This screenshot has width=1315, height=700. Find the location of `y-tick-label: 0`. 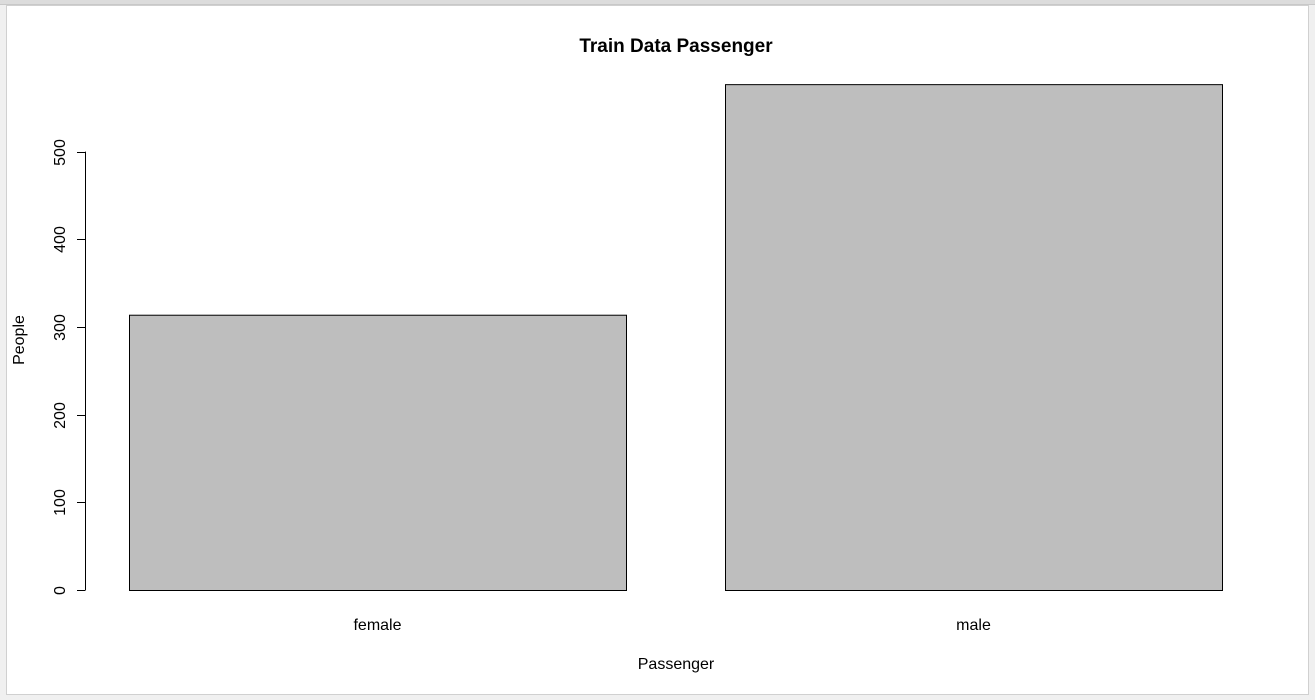

y-tick-label: 0 is located at coordinates (60, 590).